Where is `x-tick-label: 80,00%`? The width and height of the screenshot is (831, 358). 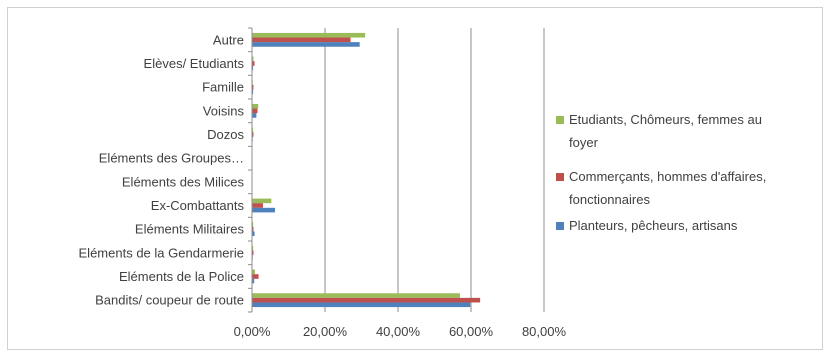 x-tick-label: 80,00% is located at coordinates (544, 331).